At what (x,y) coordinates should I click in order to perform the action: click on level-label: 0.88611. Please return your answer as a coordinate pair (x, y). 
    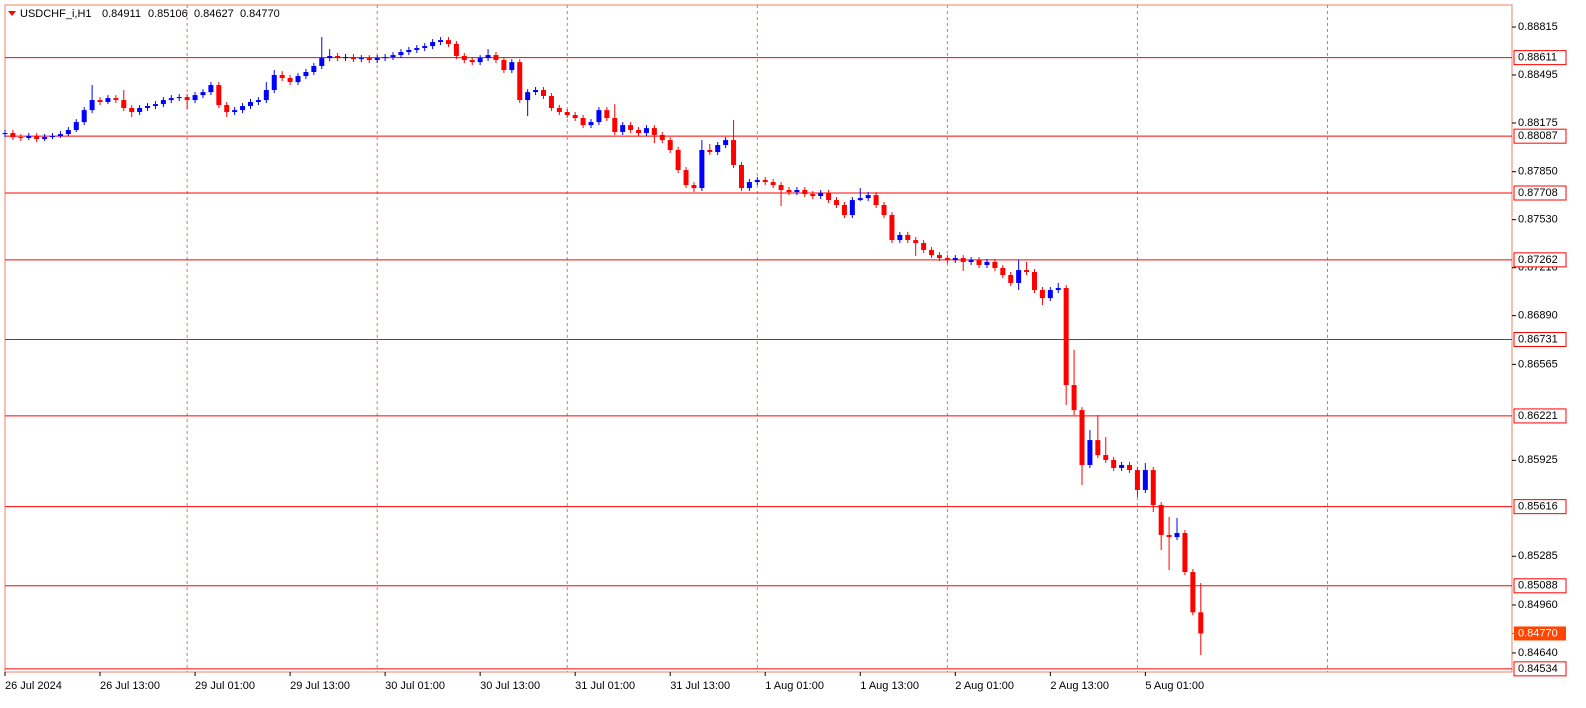
    Looking at the image, I should click on (1537, 58).